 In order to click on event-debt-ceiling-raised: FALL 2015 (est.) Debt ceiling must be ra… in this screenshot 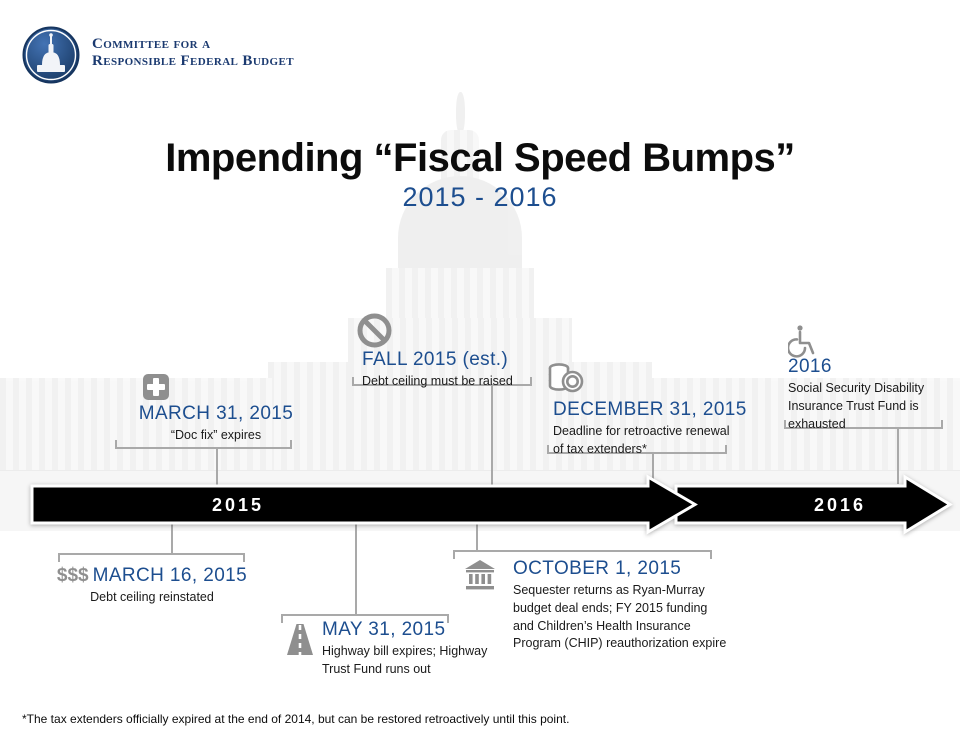, I will do `click(469, 370)`.